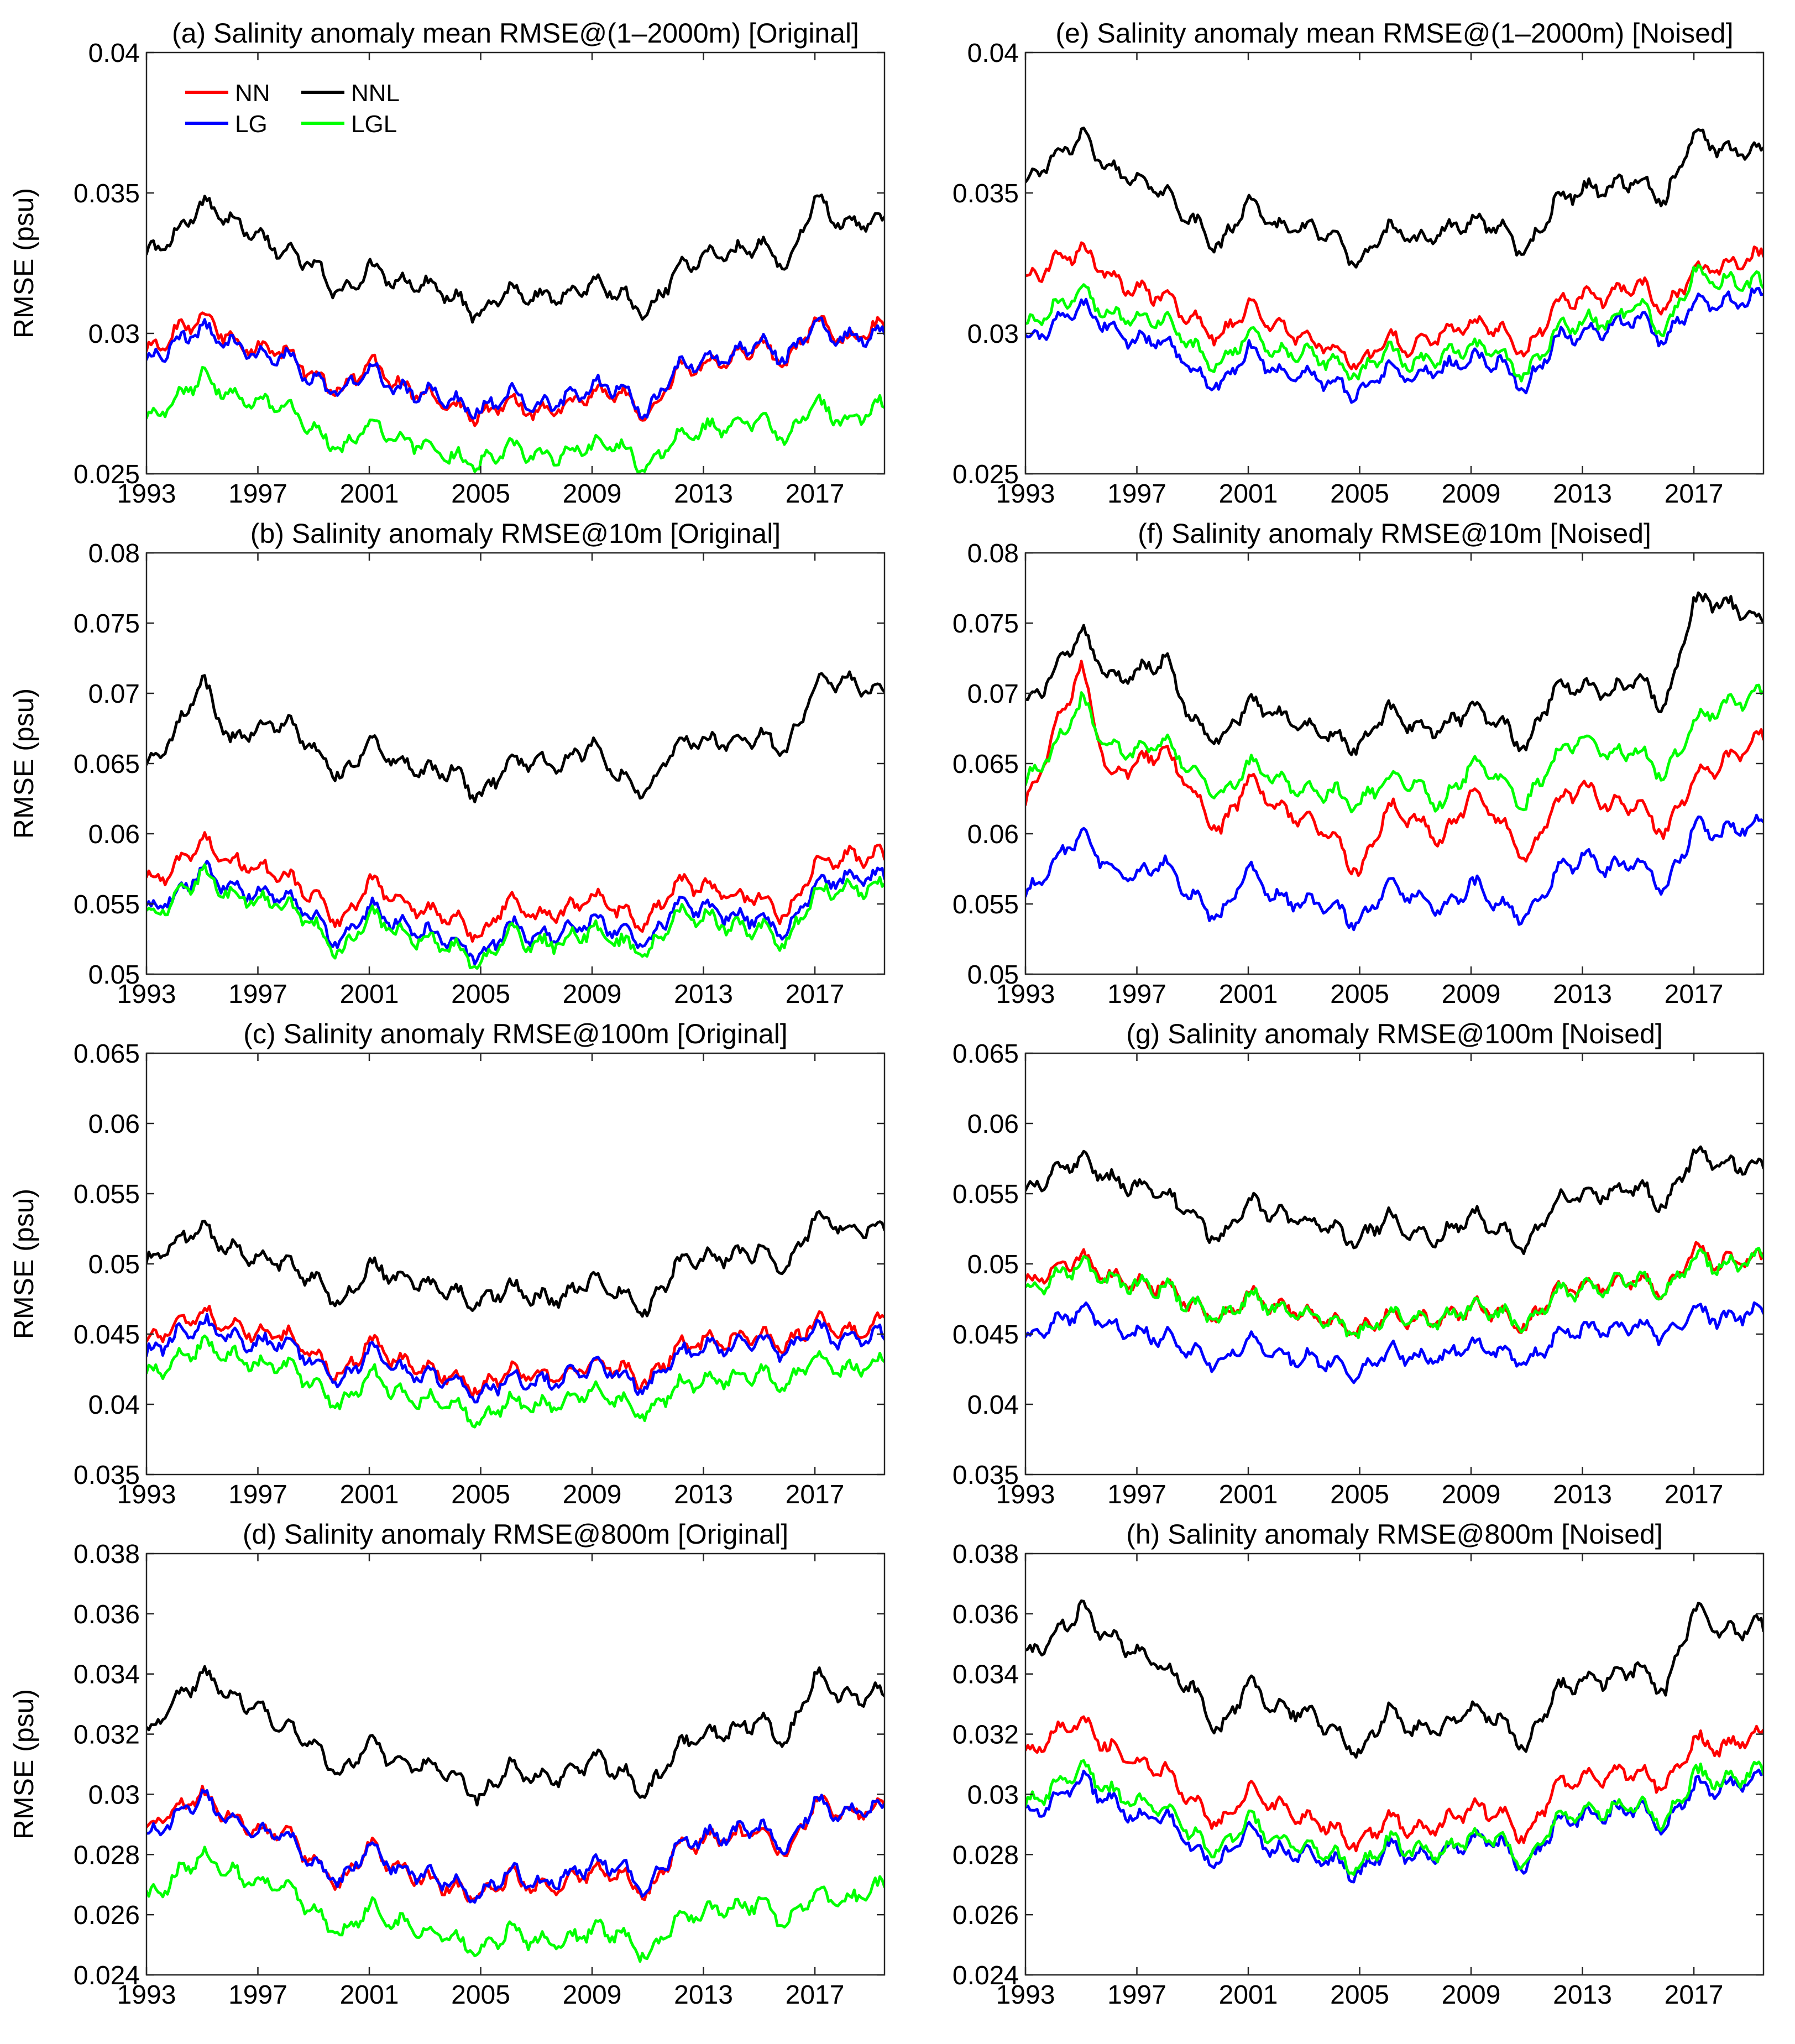  I want to click on y-tick-label: 0.036, so click(107, 1614).